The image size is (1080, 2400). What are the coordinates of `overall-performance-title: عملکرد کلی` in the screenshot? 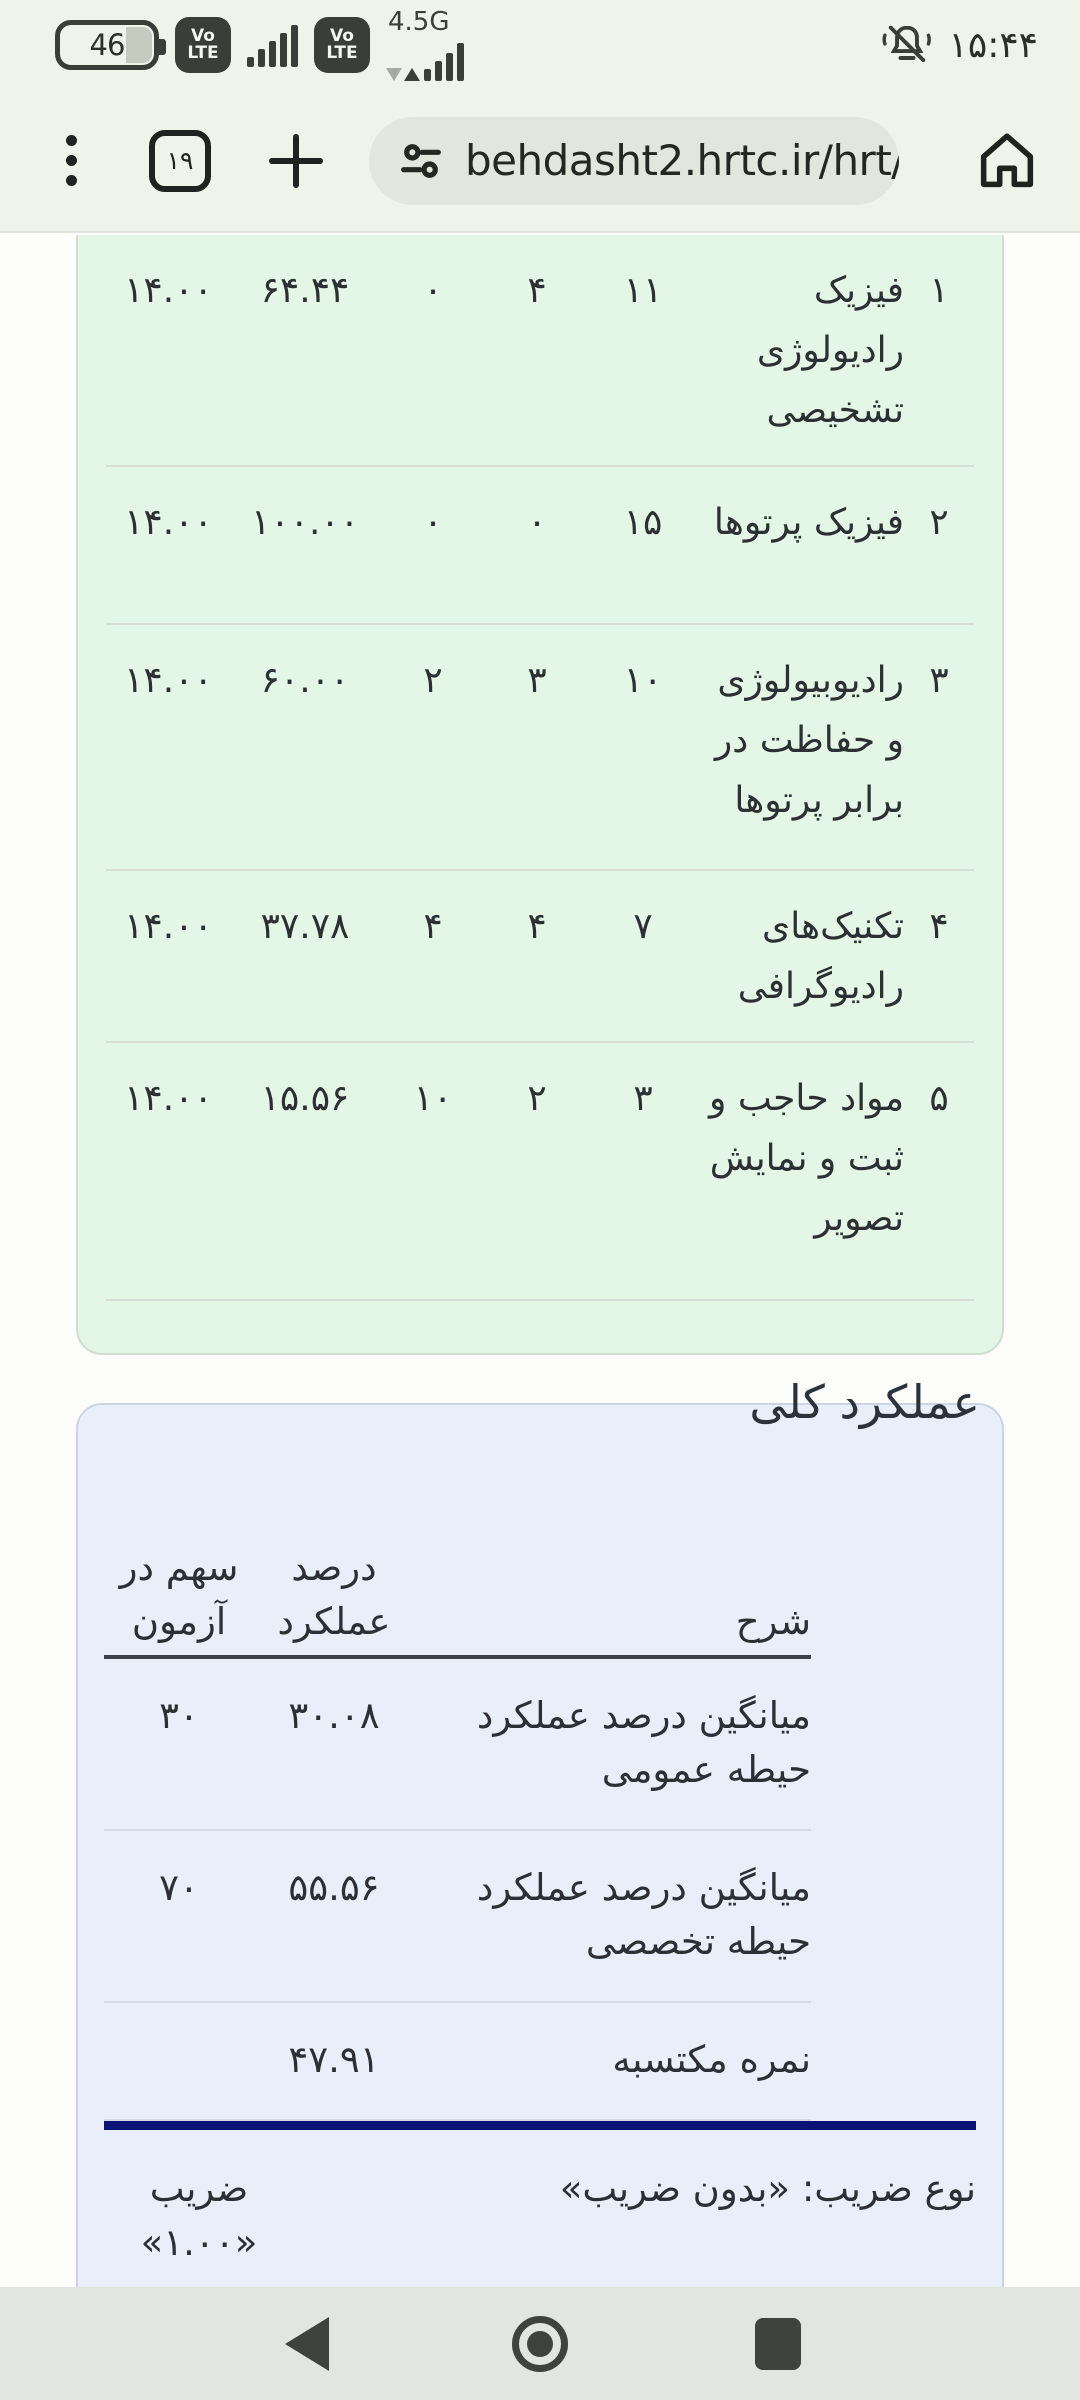 It's located at (864, 1402).